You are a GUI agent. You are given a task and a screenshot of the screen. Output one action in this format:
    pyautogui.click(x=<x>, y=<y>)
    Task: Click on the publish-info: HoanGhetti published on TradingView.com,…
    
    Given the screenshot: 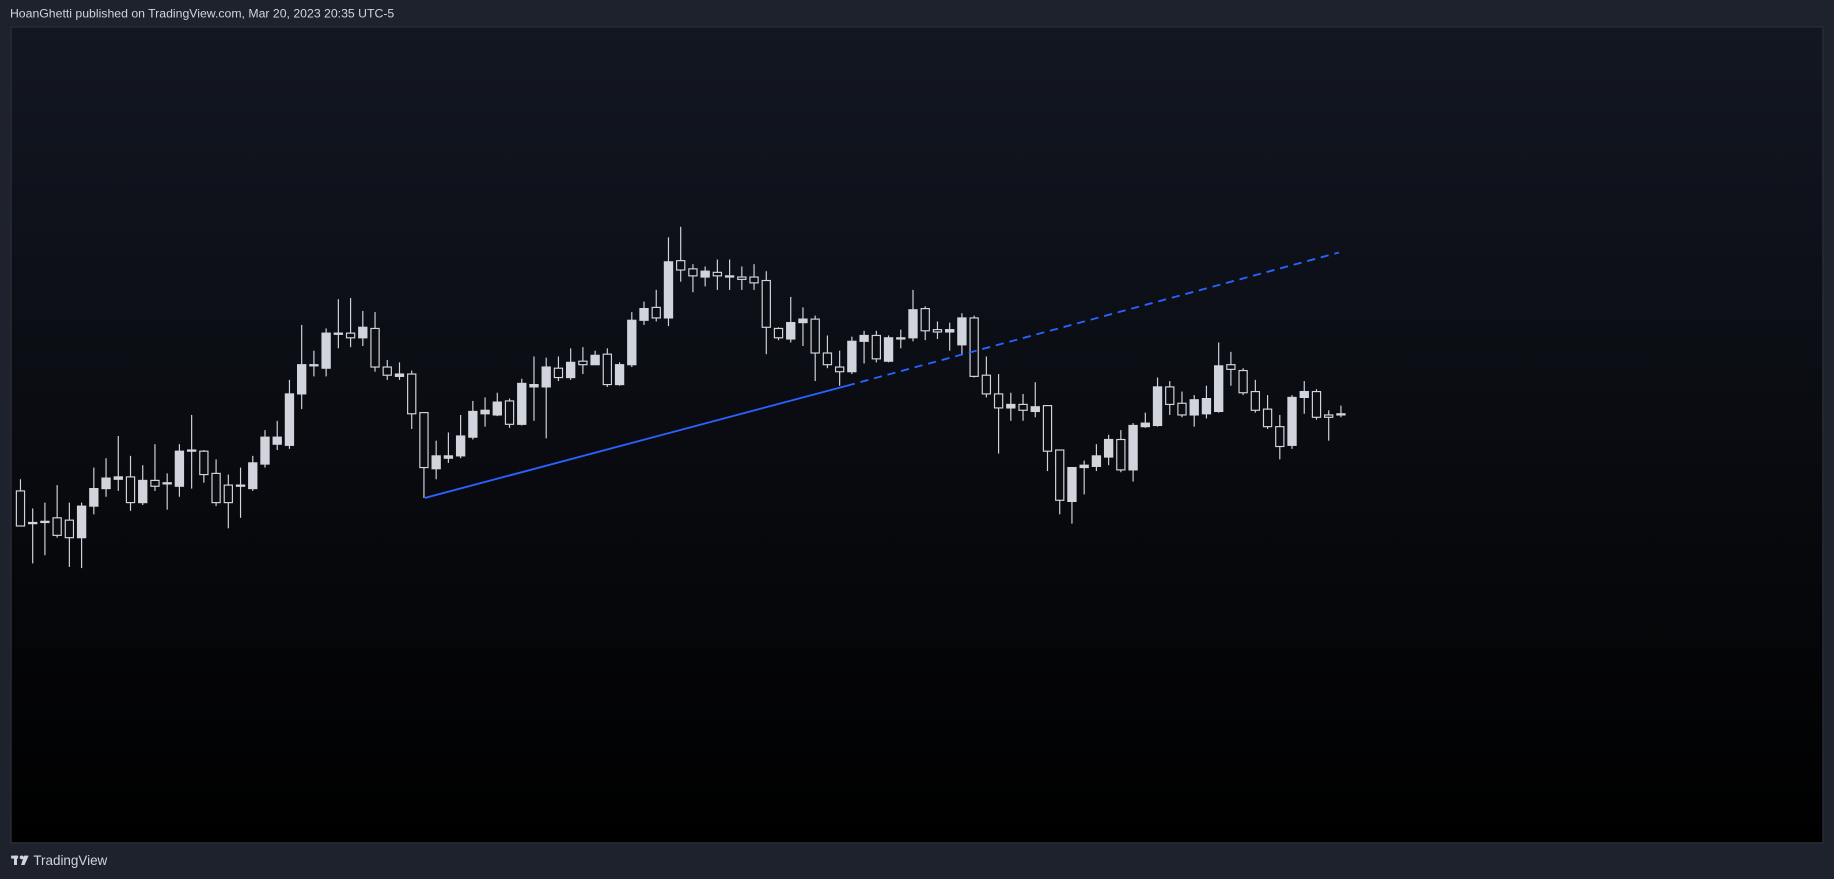 What is the action you would take?
    pyautogui.click(x=202, y=13)
    